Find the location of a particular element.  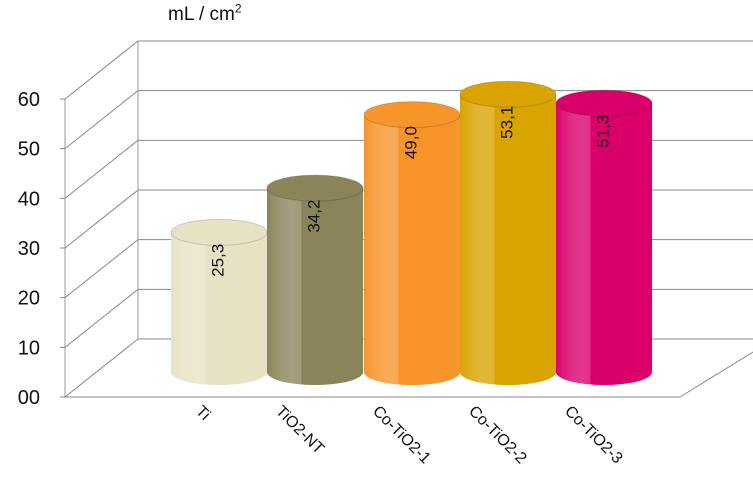

bar-4: 51,3 is located at coordinates (604, 237).